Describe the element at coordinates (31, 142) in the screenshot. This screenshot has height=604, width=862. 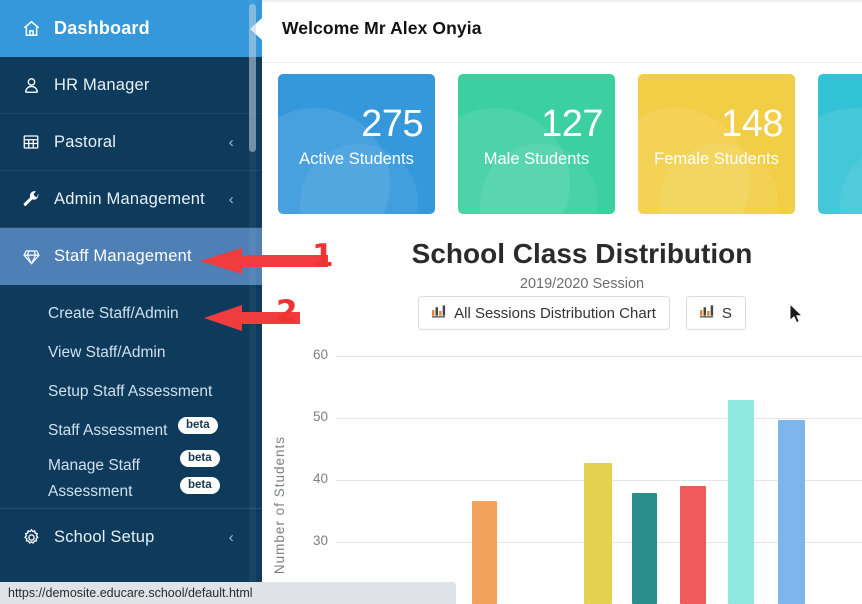
I see `grid-icon` at that location.